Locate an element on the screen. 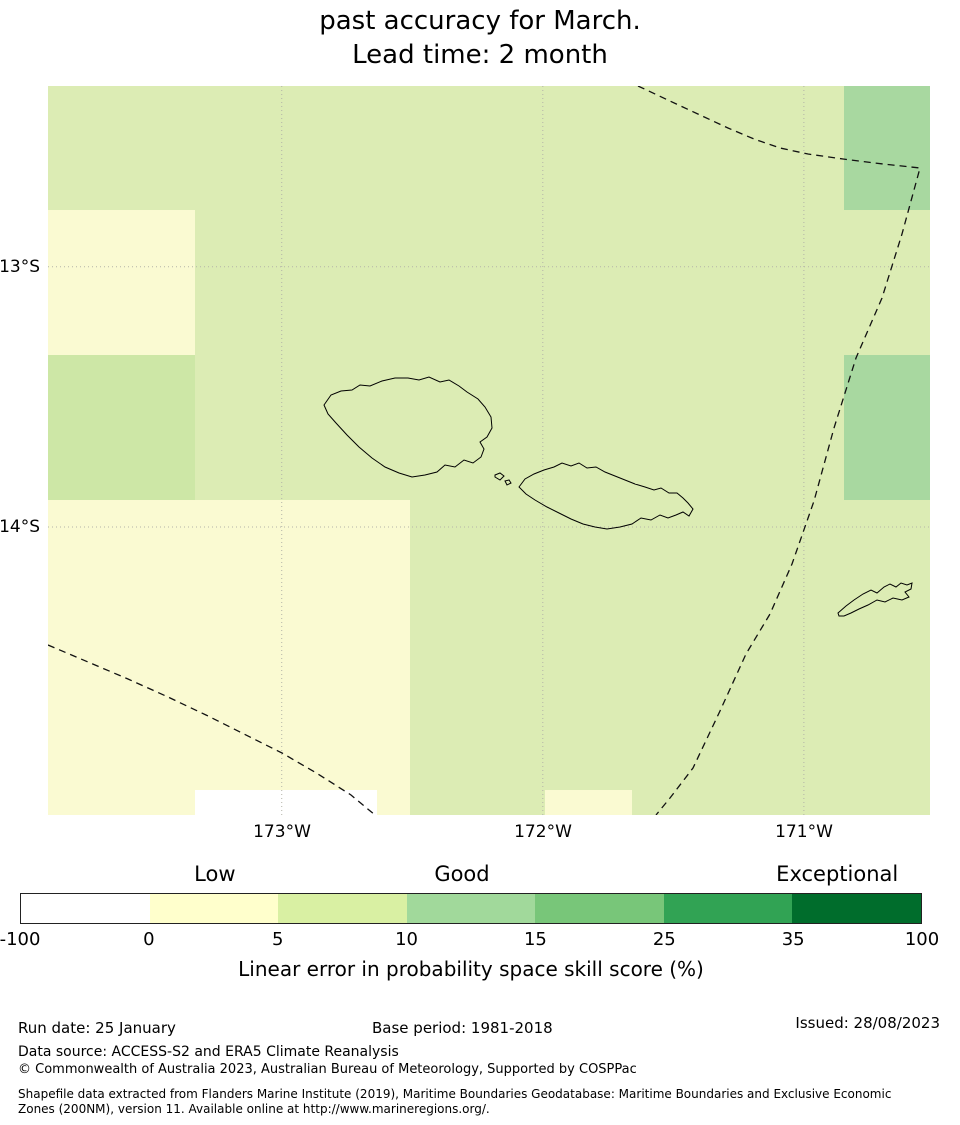 Image resolution: width=960 pixels, height=1125 pixels. colorbar-tick-label: 100 is located at coordinates (922, 939).